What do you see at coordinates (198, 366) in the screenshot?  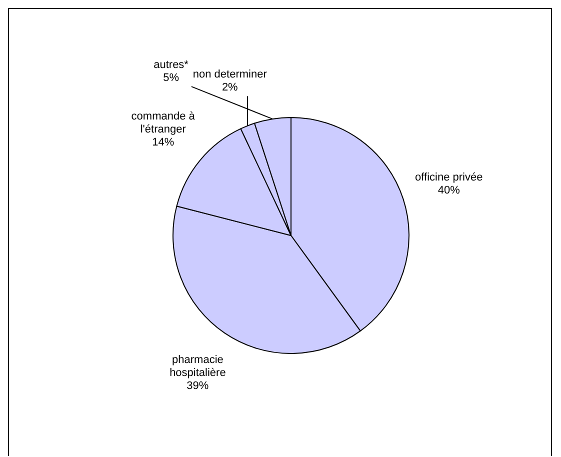 I see `slice-label: pharmacie hospitalière` at bounding box center [198, 366].